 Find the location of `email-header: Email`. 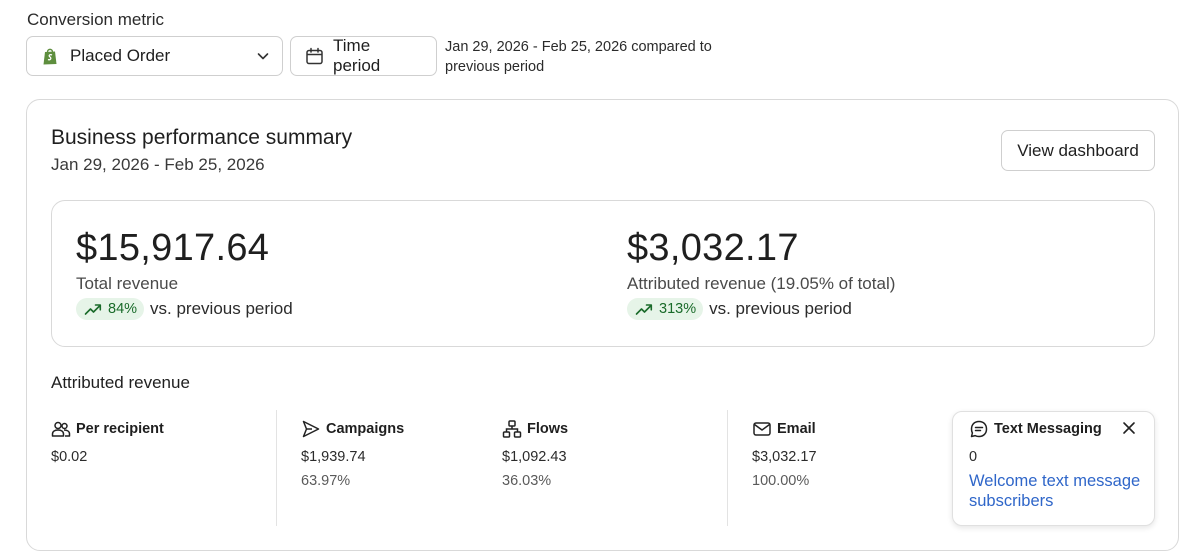

email-header: Email is located at coordinates (784, 429).